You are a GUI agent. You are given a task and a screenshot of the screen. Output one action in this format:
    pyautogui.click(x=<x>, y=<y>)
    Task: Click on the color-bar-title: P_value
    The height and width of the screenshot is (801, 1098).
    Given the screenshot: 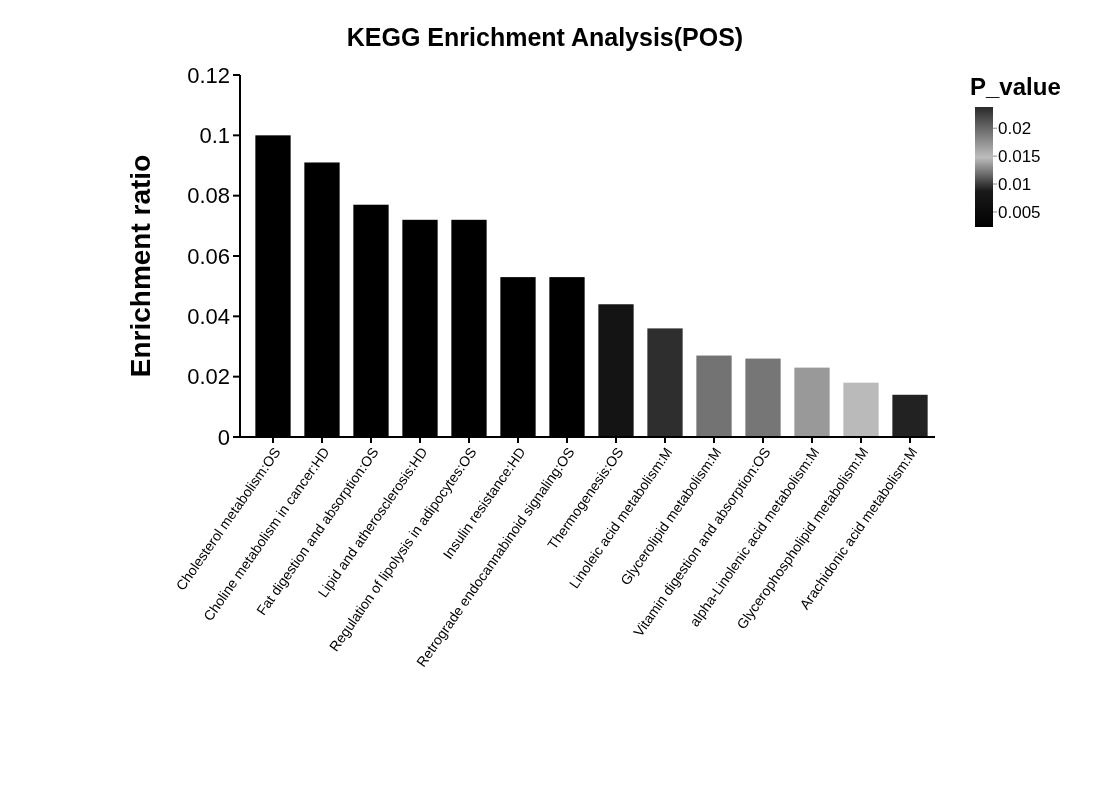 What is the action you would take?
    pyautogui.click(x=1015, y=86)
    